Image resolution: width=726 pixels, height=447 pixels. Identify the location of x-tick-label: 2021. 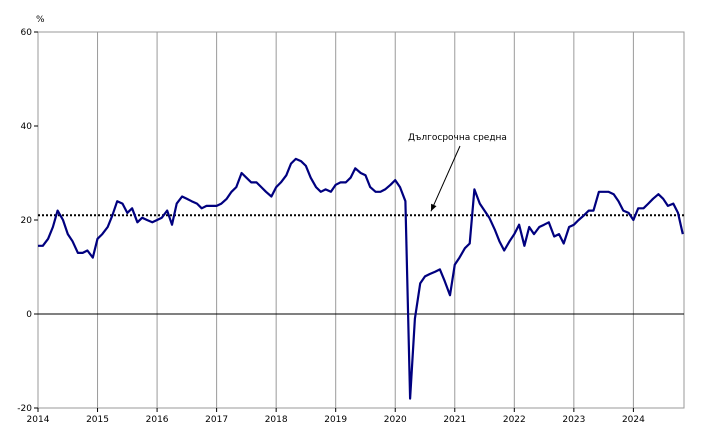
(454, 420).